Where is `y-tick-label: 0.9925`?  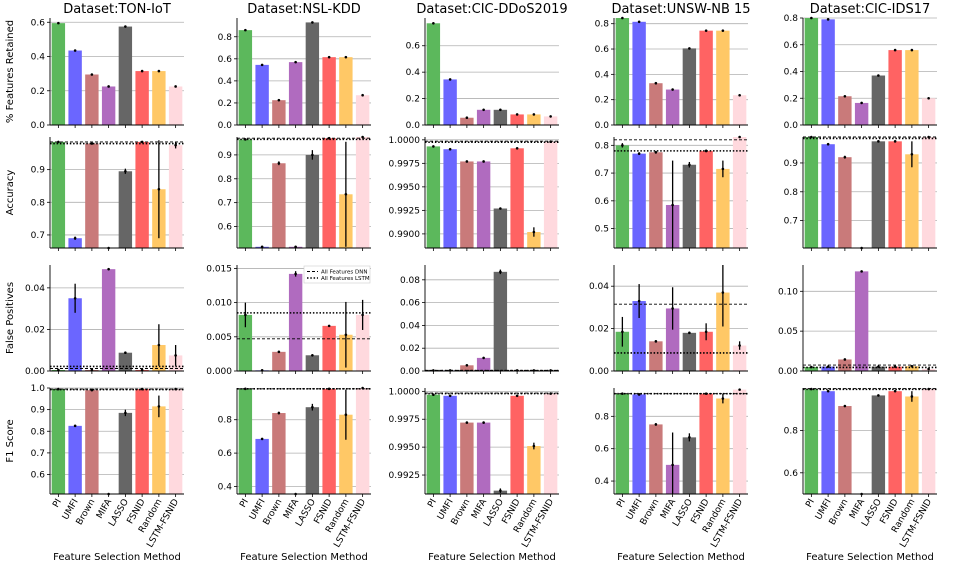 y-tick-label: 0.9925 is located at coordinates (405, 476).